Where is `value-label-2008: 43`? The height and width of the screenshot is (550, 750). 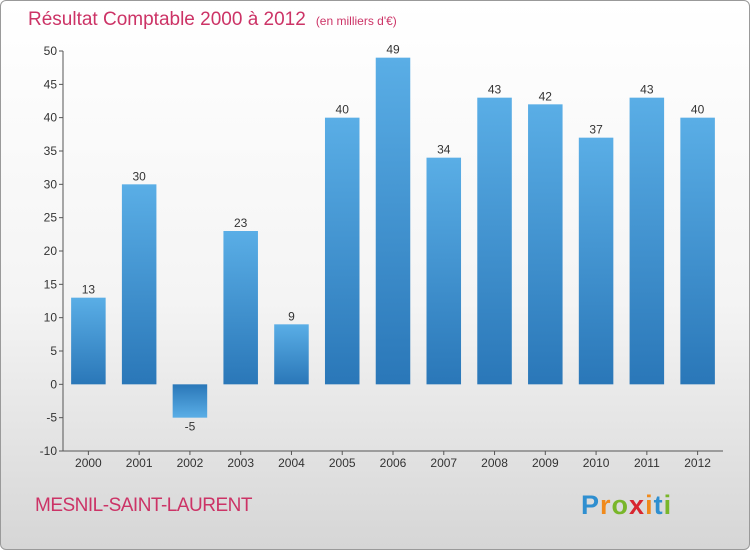 value-label-2008: 43 is located at coordinates (495, 90).